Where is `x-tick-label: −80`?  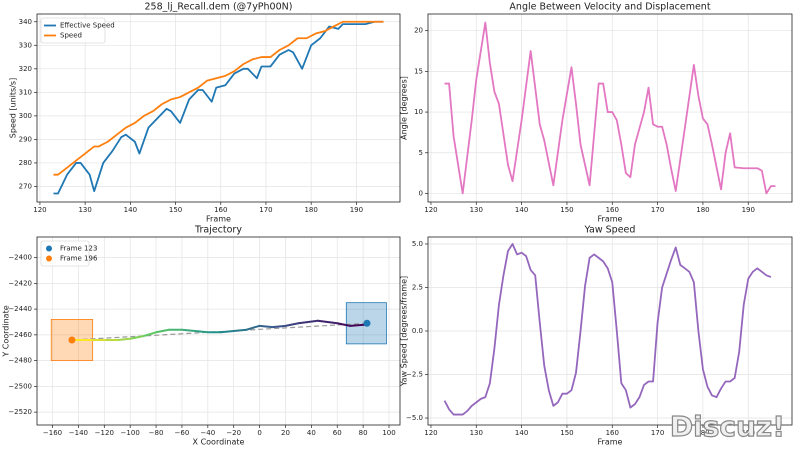 x-tick-label: −80 is located at coordinates (156, 433).